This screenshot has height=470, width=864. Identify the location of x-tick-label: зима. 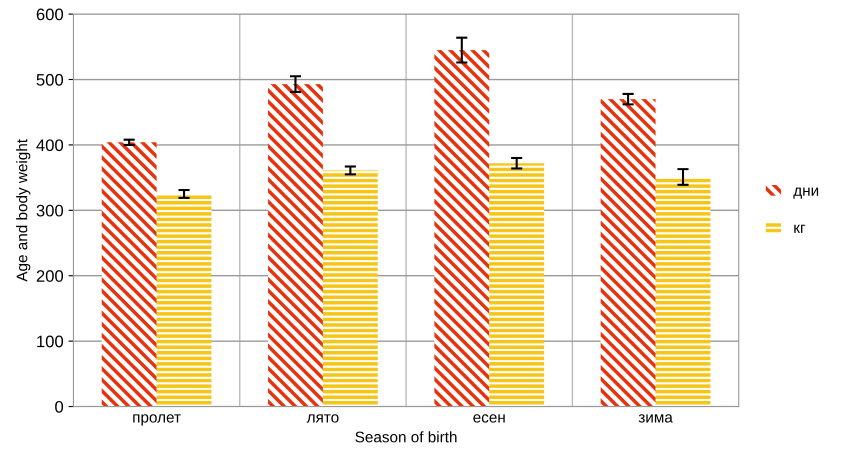
(655, 418).